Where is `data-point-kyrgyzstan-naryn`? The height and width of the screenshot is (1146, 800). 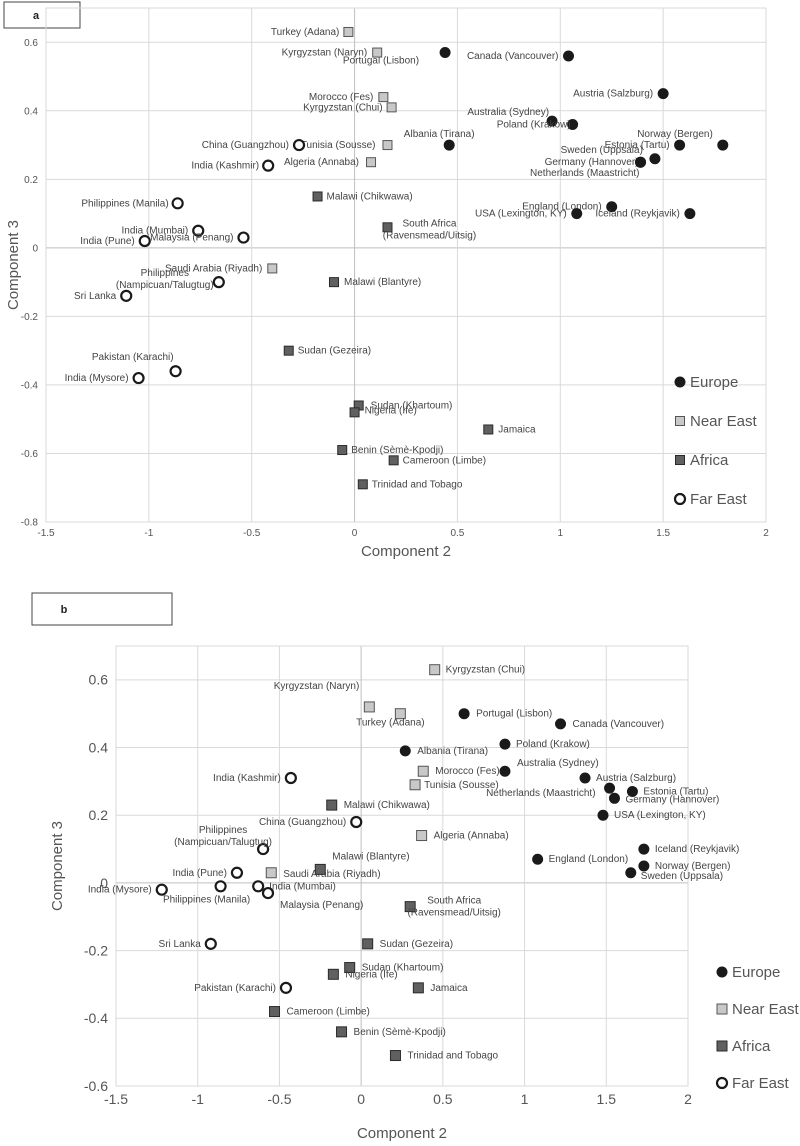
data-point-kyrgyzstan-naryn is located at coordinates (369, 707).